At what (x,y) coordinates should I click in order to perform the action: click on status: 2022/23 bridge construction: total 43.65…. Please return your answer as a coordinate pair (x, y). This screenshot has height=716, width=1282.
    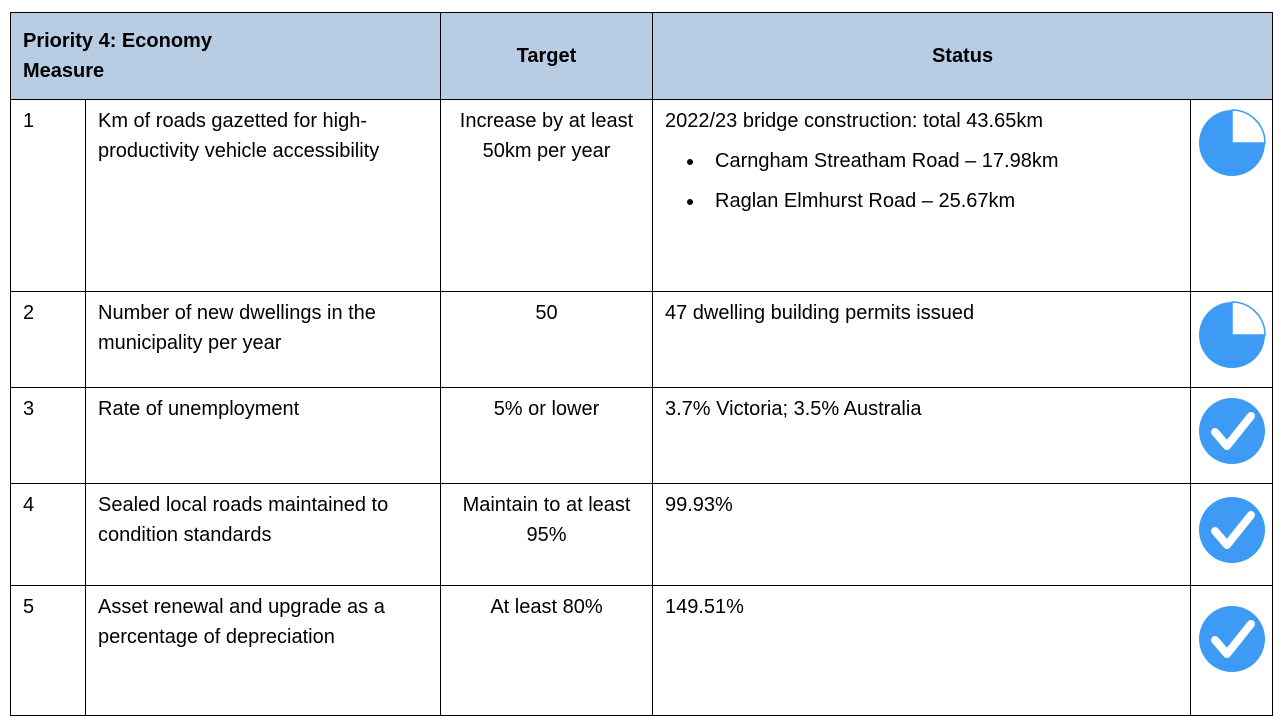
    Looking at the image, I should click on (921, 195).